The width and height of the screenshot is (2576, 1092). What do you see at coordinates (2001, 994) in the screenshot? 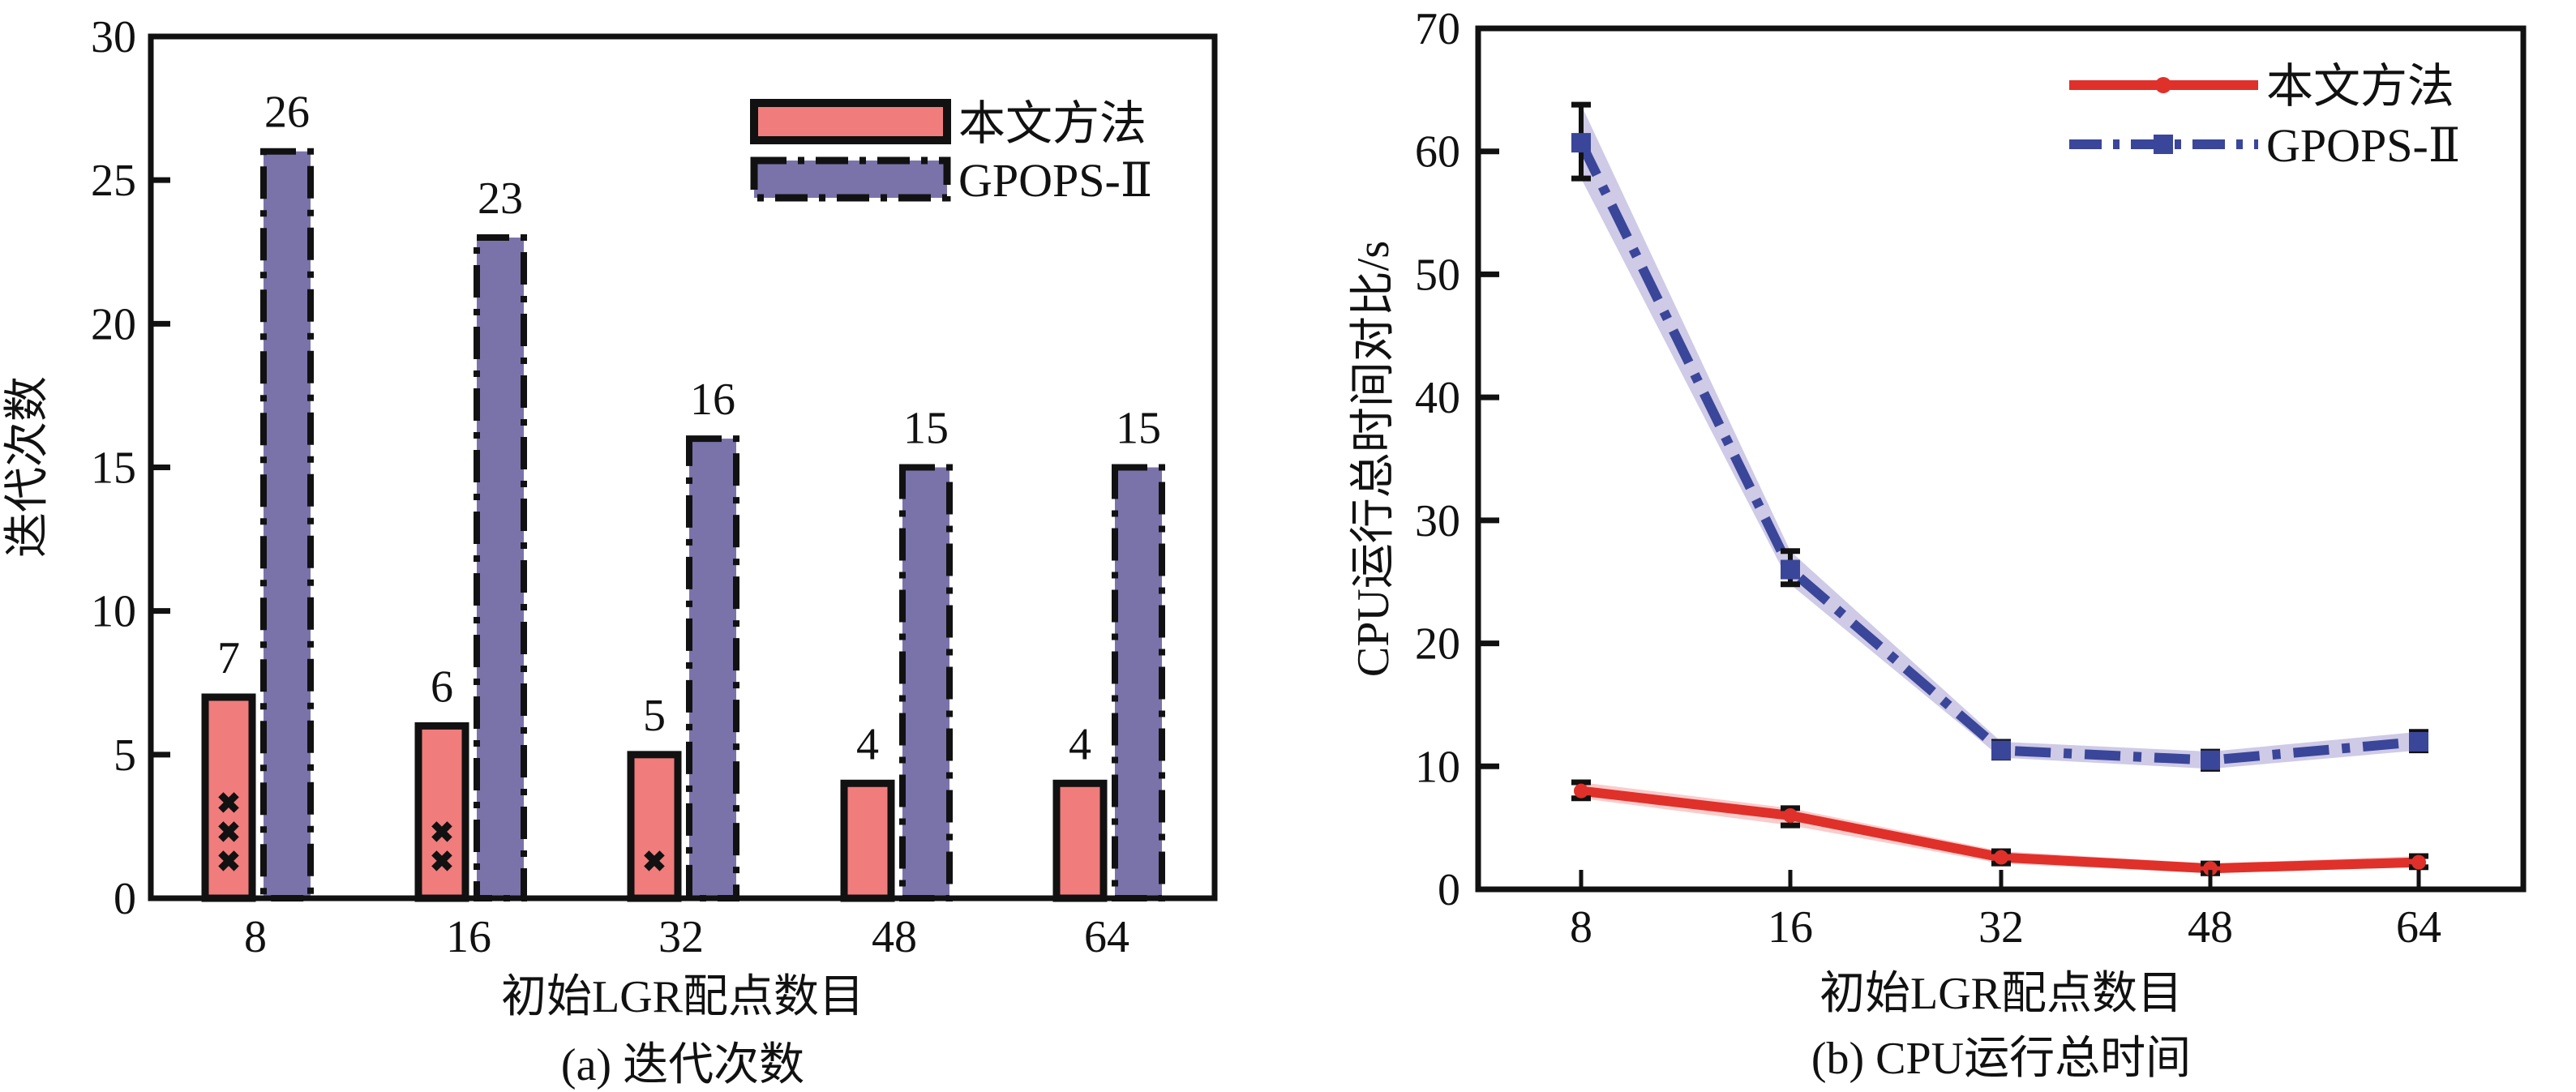
I see `chart-b-xlabel: 初始LGR配点数目` at bounding box center [2001, 994].